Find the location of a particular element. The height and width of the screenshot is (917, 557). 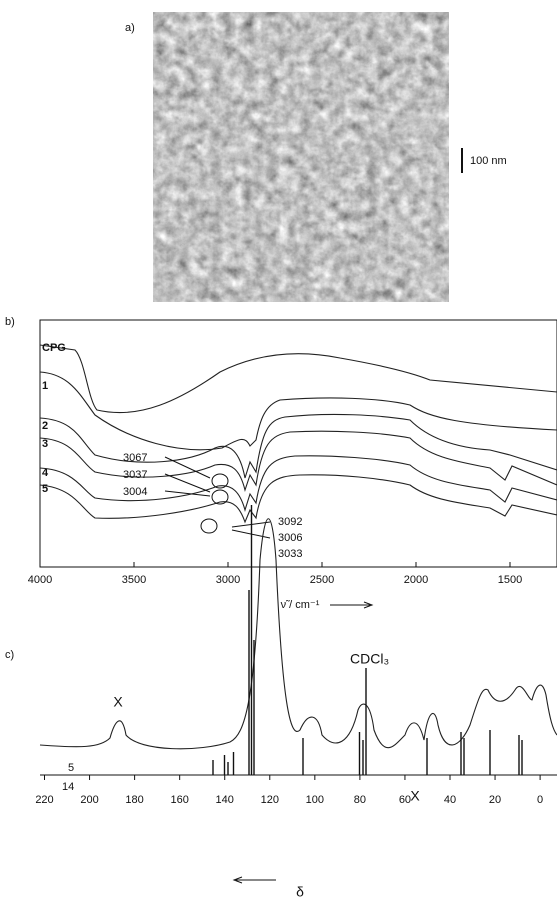

x-tick-label: 20 is located at coordinates (495, 800).